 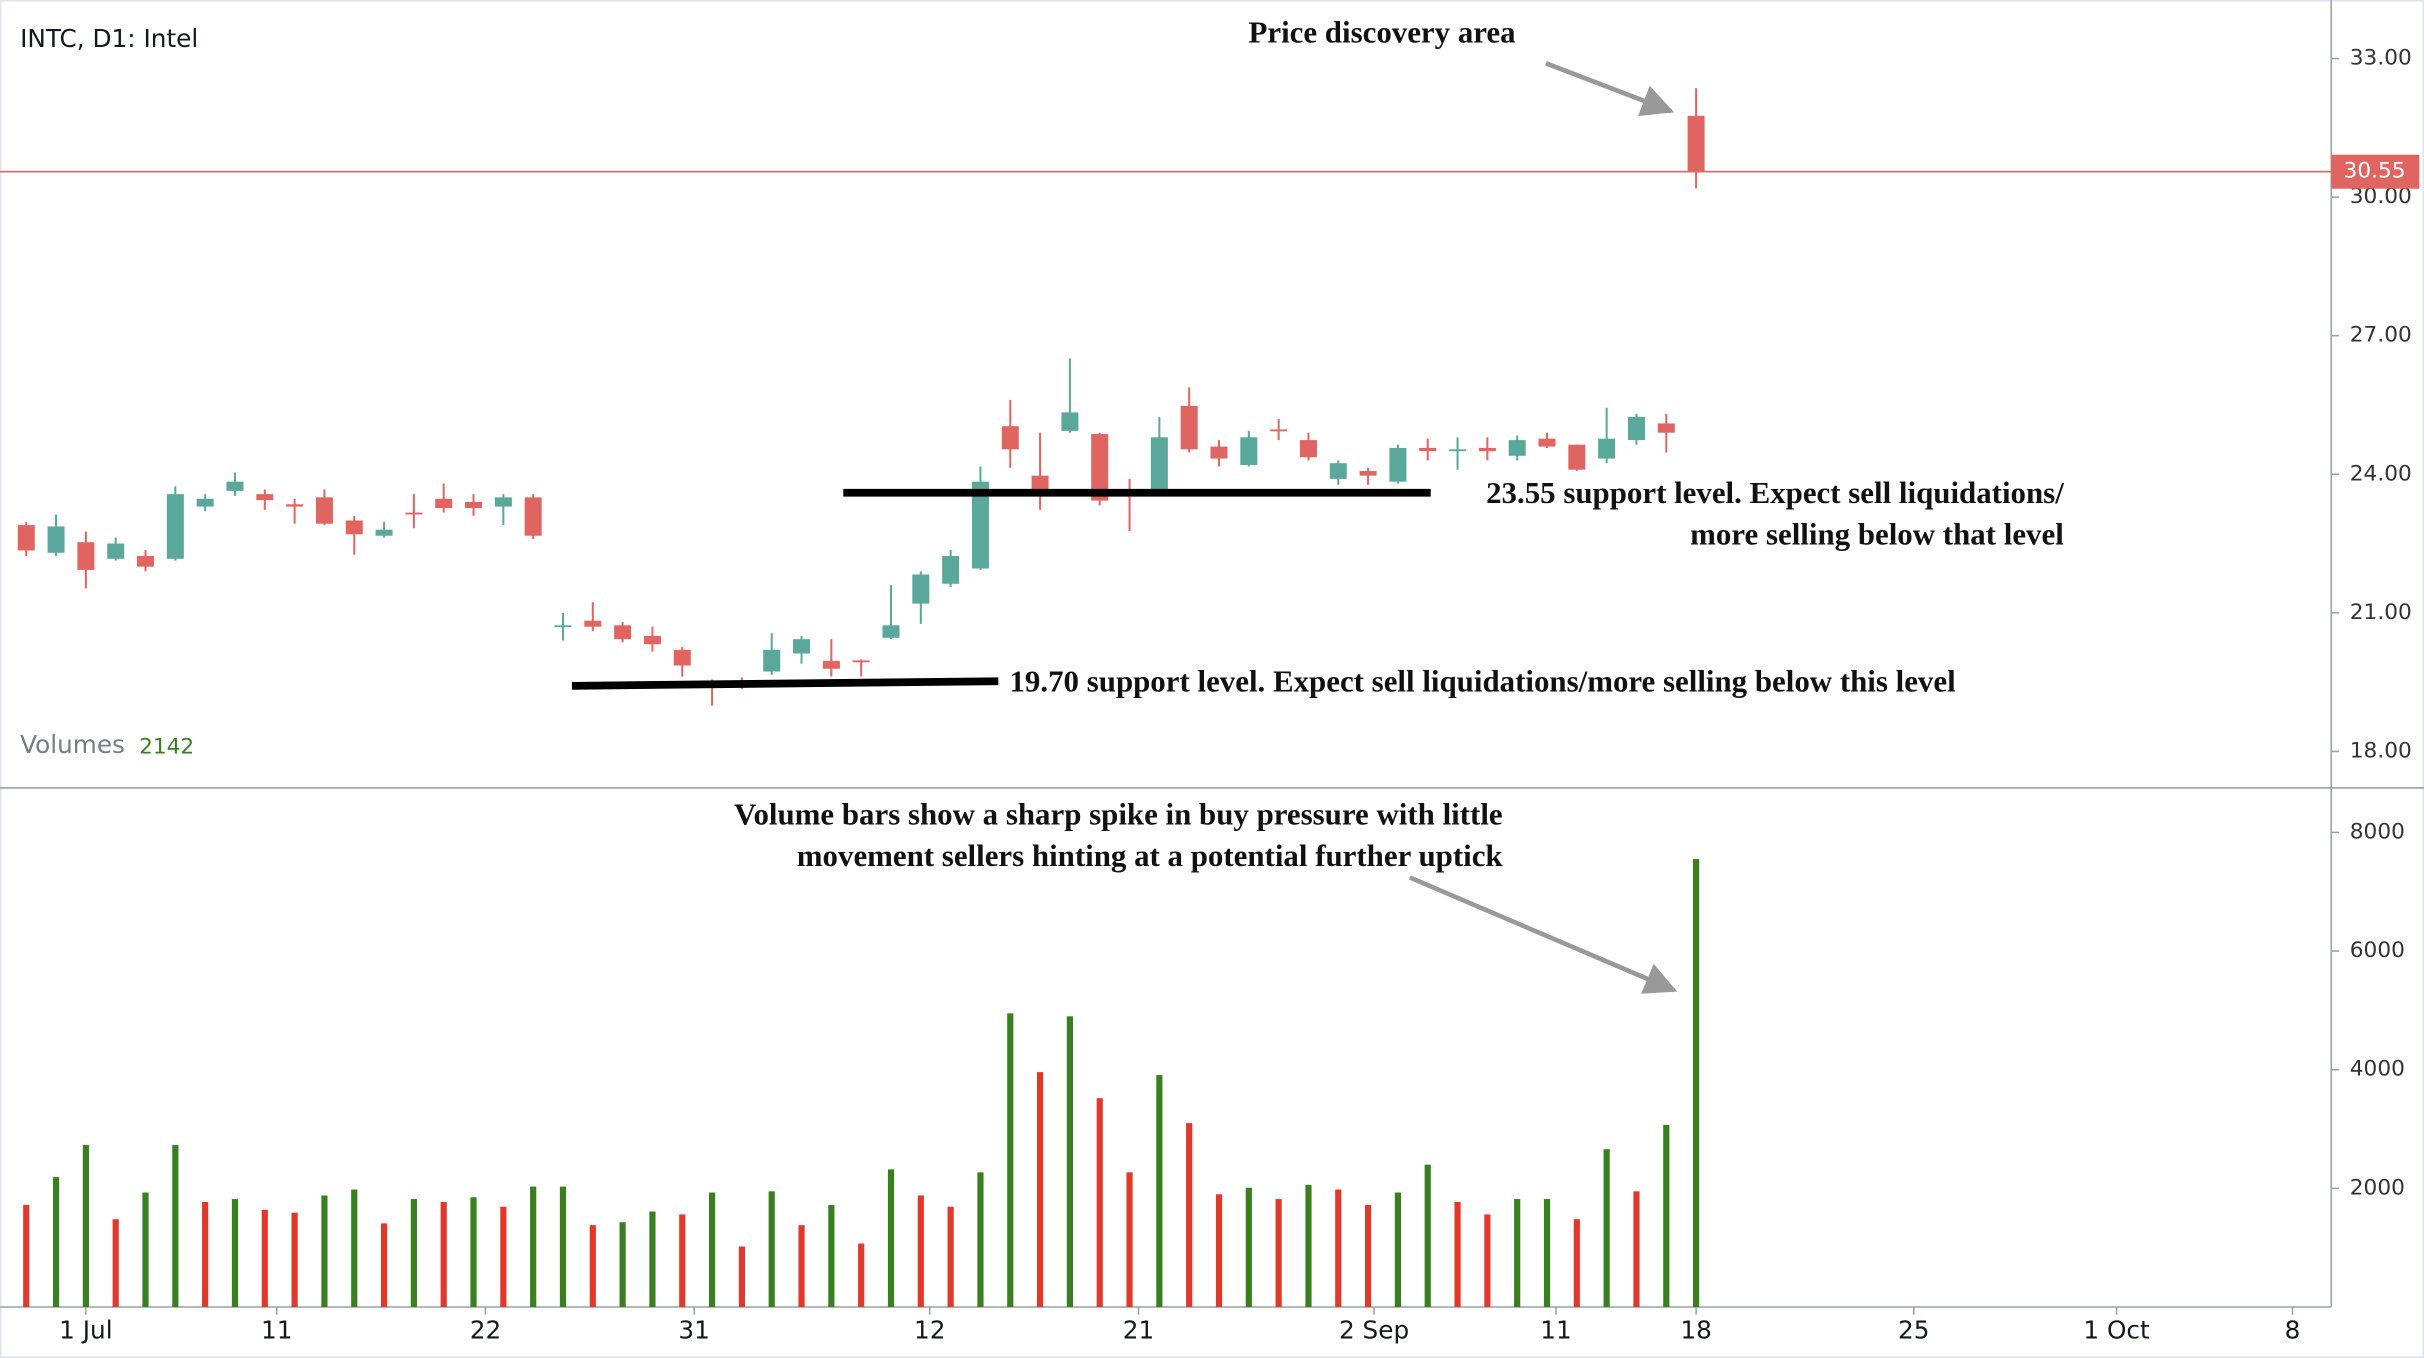 I want to click on volume-tick-label: 4000, so click(x=2377, y=1069).